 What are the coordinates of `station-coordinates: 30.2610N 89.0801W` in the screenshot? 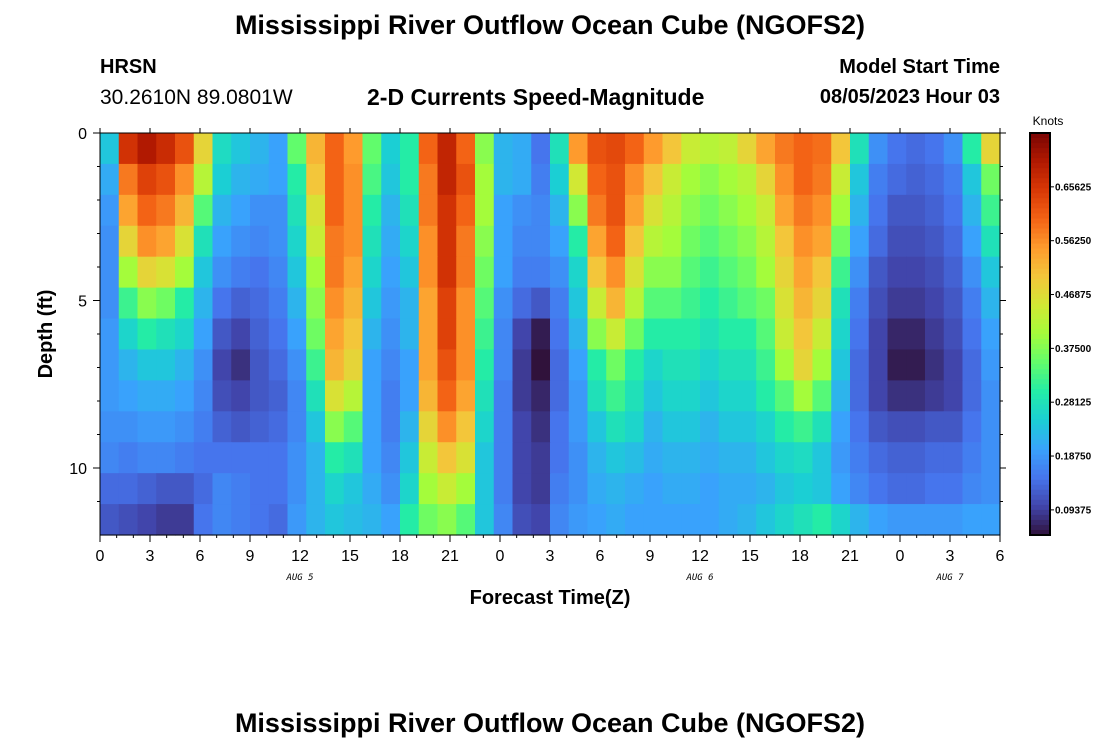 It's located at (196, 97).